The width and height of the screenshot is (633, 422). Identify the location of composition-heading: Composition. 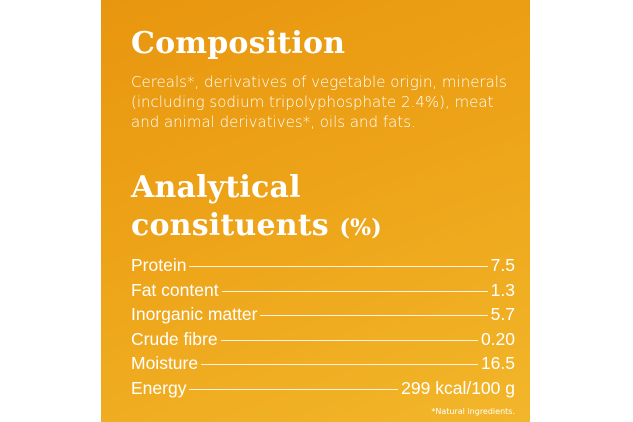
(238, 43).